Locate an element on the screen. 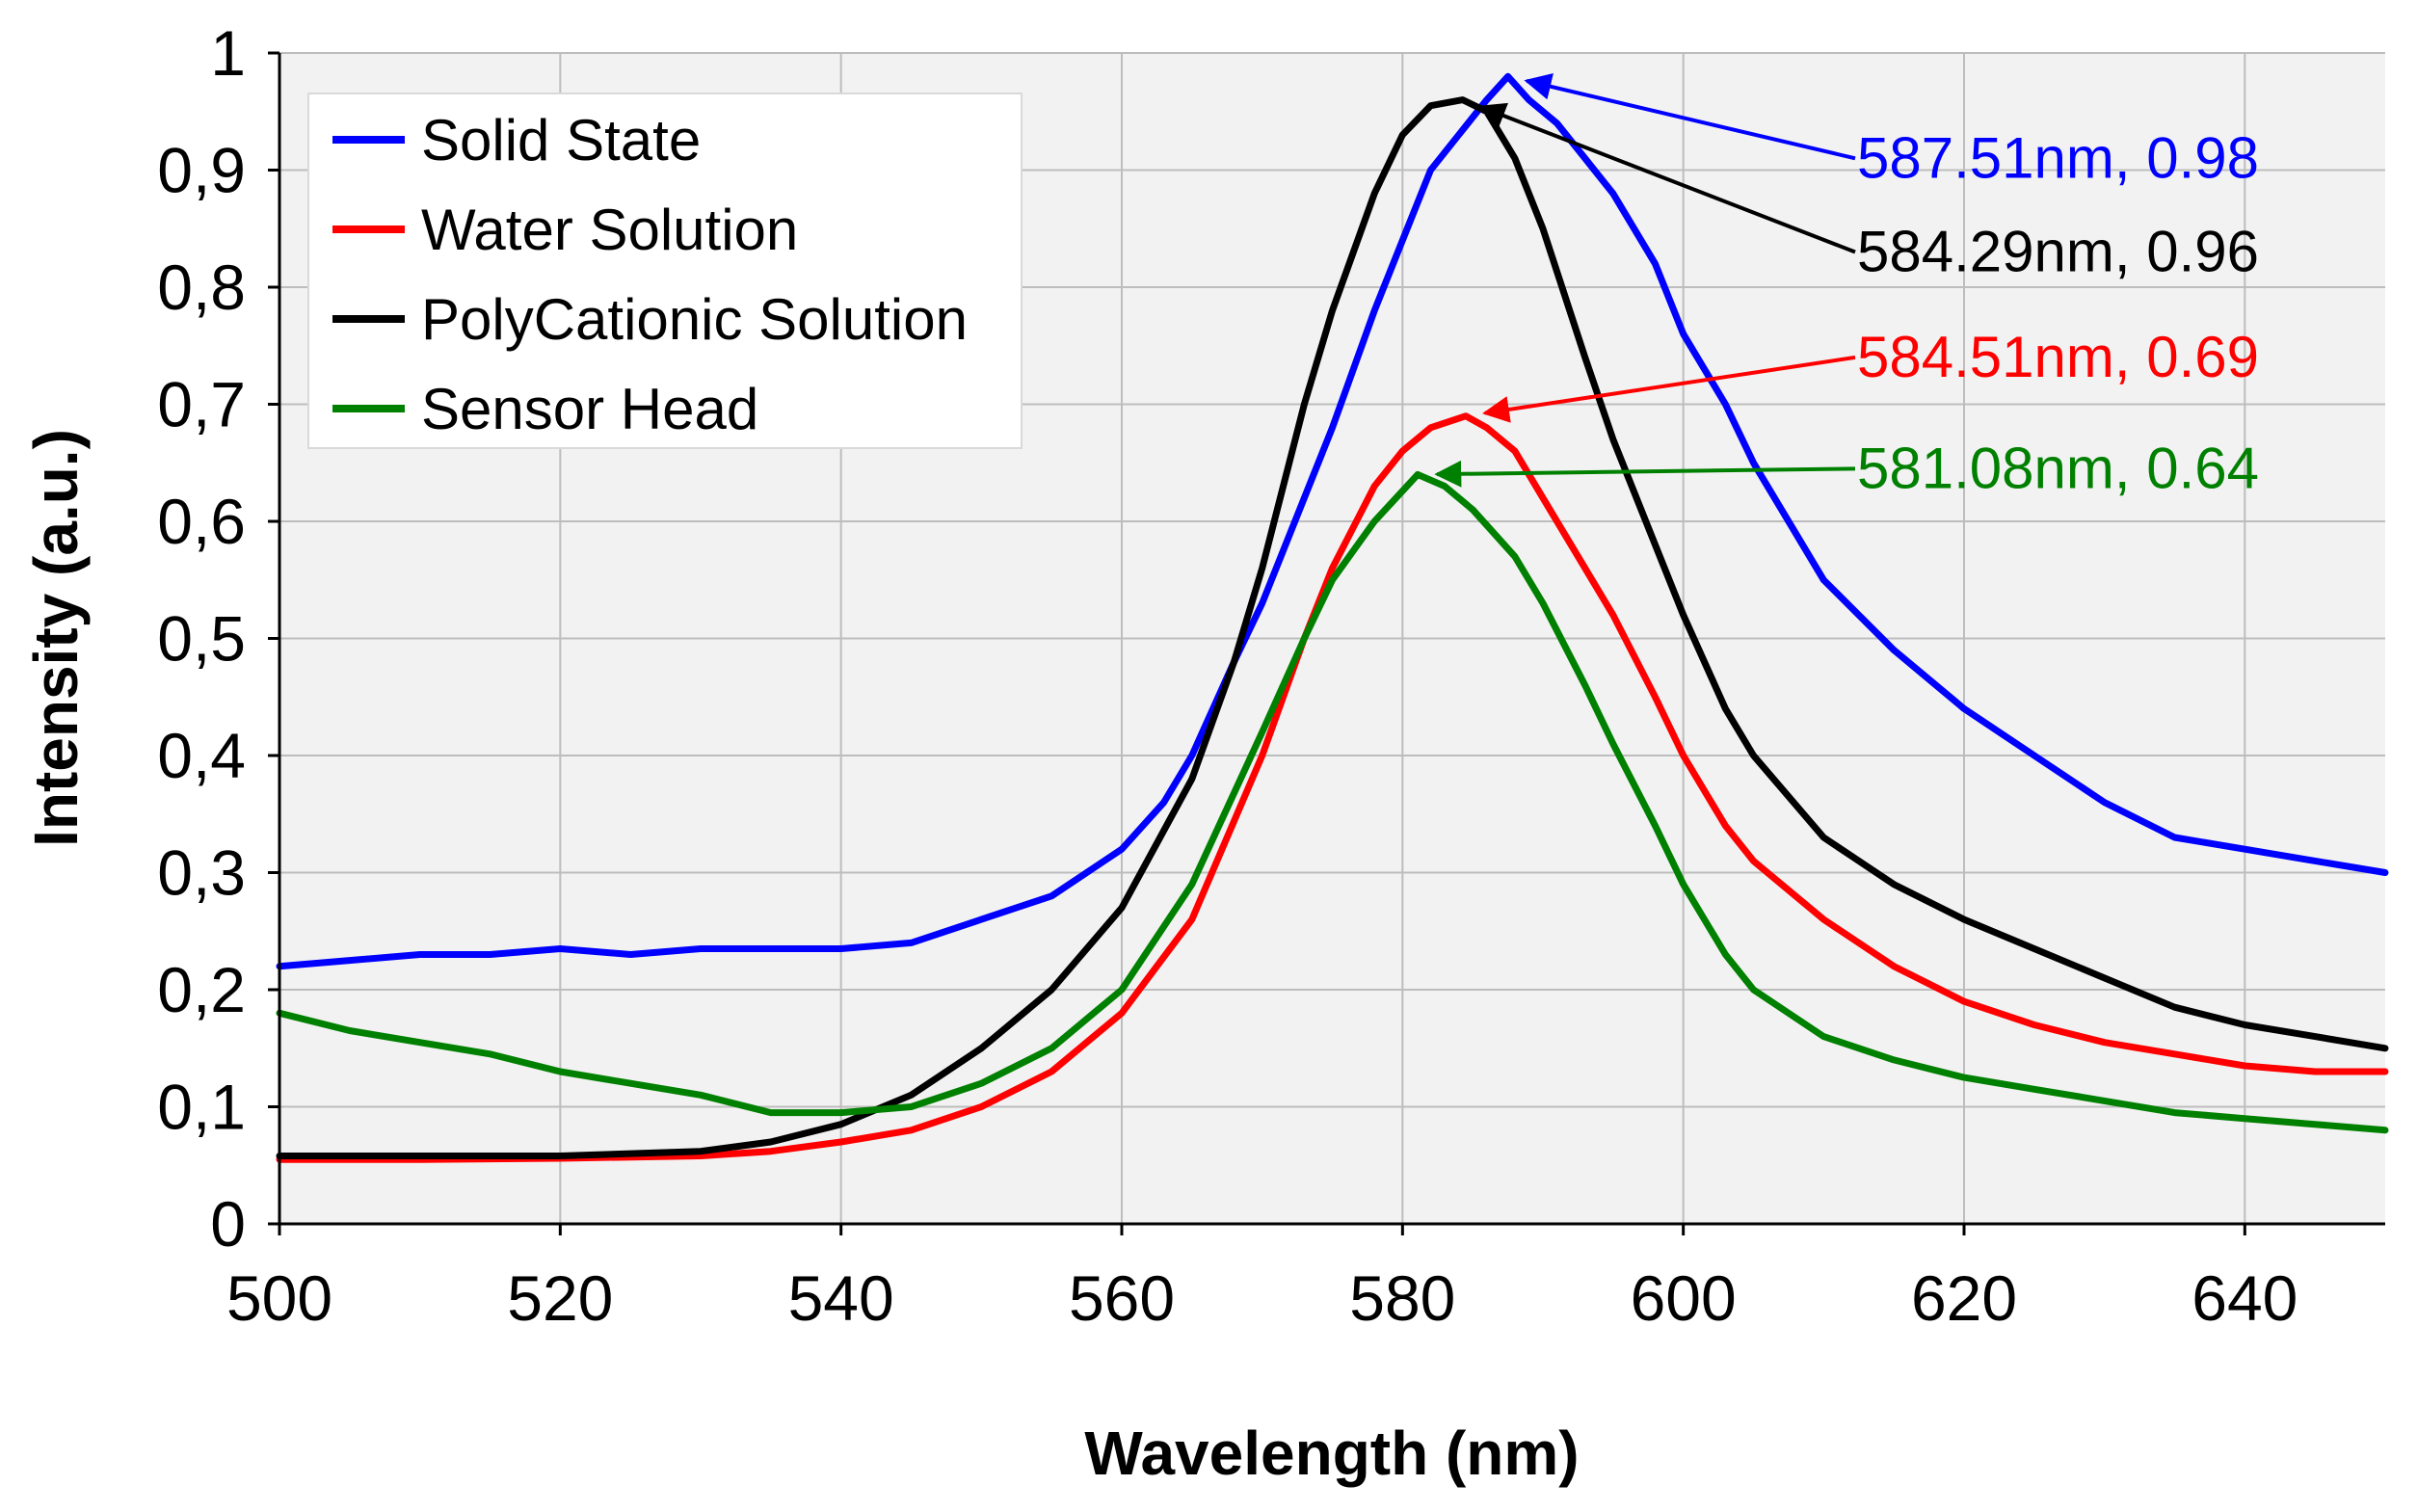 Image resolution: width=2417 pixels, height=1512 pixels. annotation-label: 581.08nm, 0.64 is located at coordinates (2058, 468).